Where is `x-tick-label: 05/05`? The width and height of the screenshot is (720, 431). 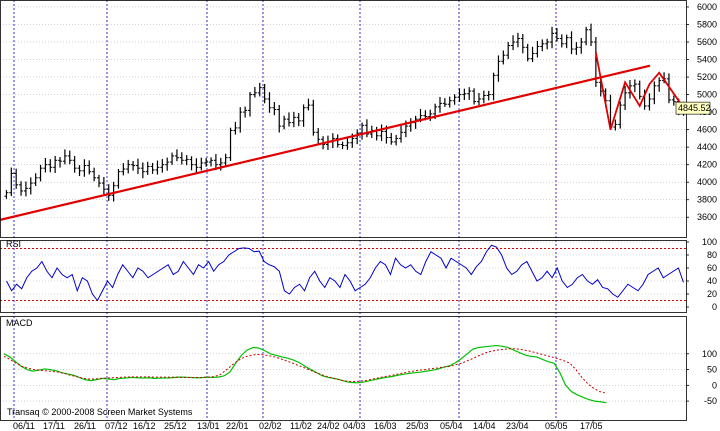
x-tick-label: 05/05 is located at coordinates (556, 426).